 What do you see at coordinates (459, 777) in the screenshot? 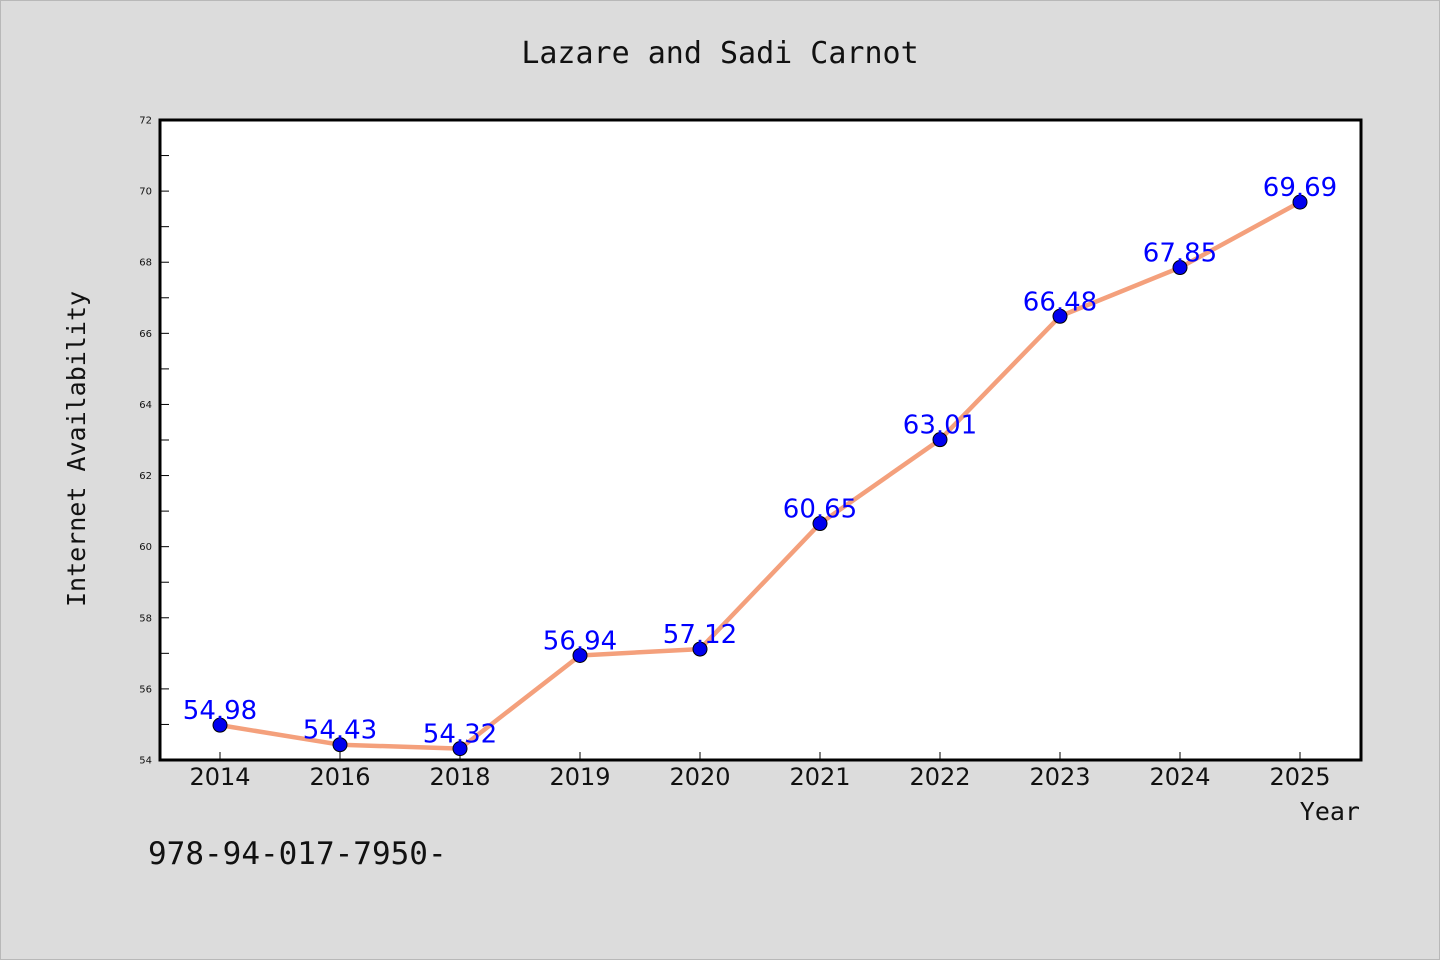
I see `x-tick-label: 2018` at bounding box center [459, 777].